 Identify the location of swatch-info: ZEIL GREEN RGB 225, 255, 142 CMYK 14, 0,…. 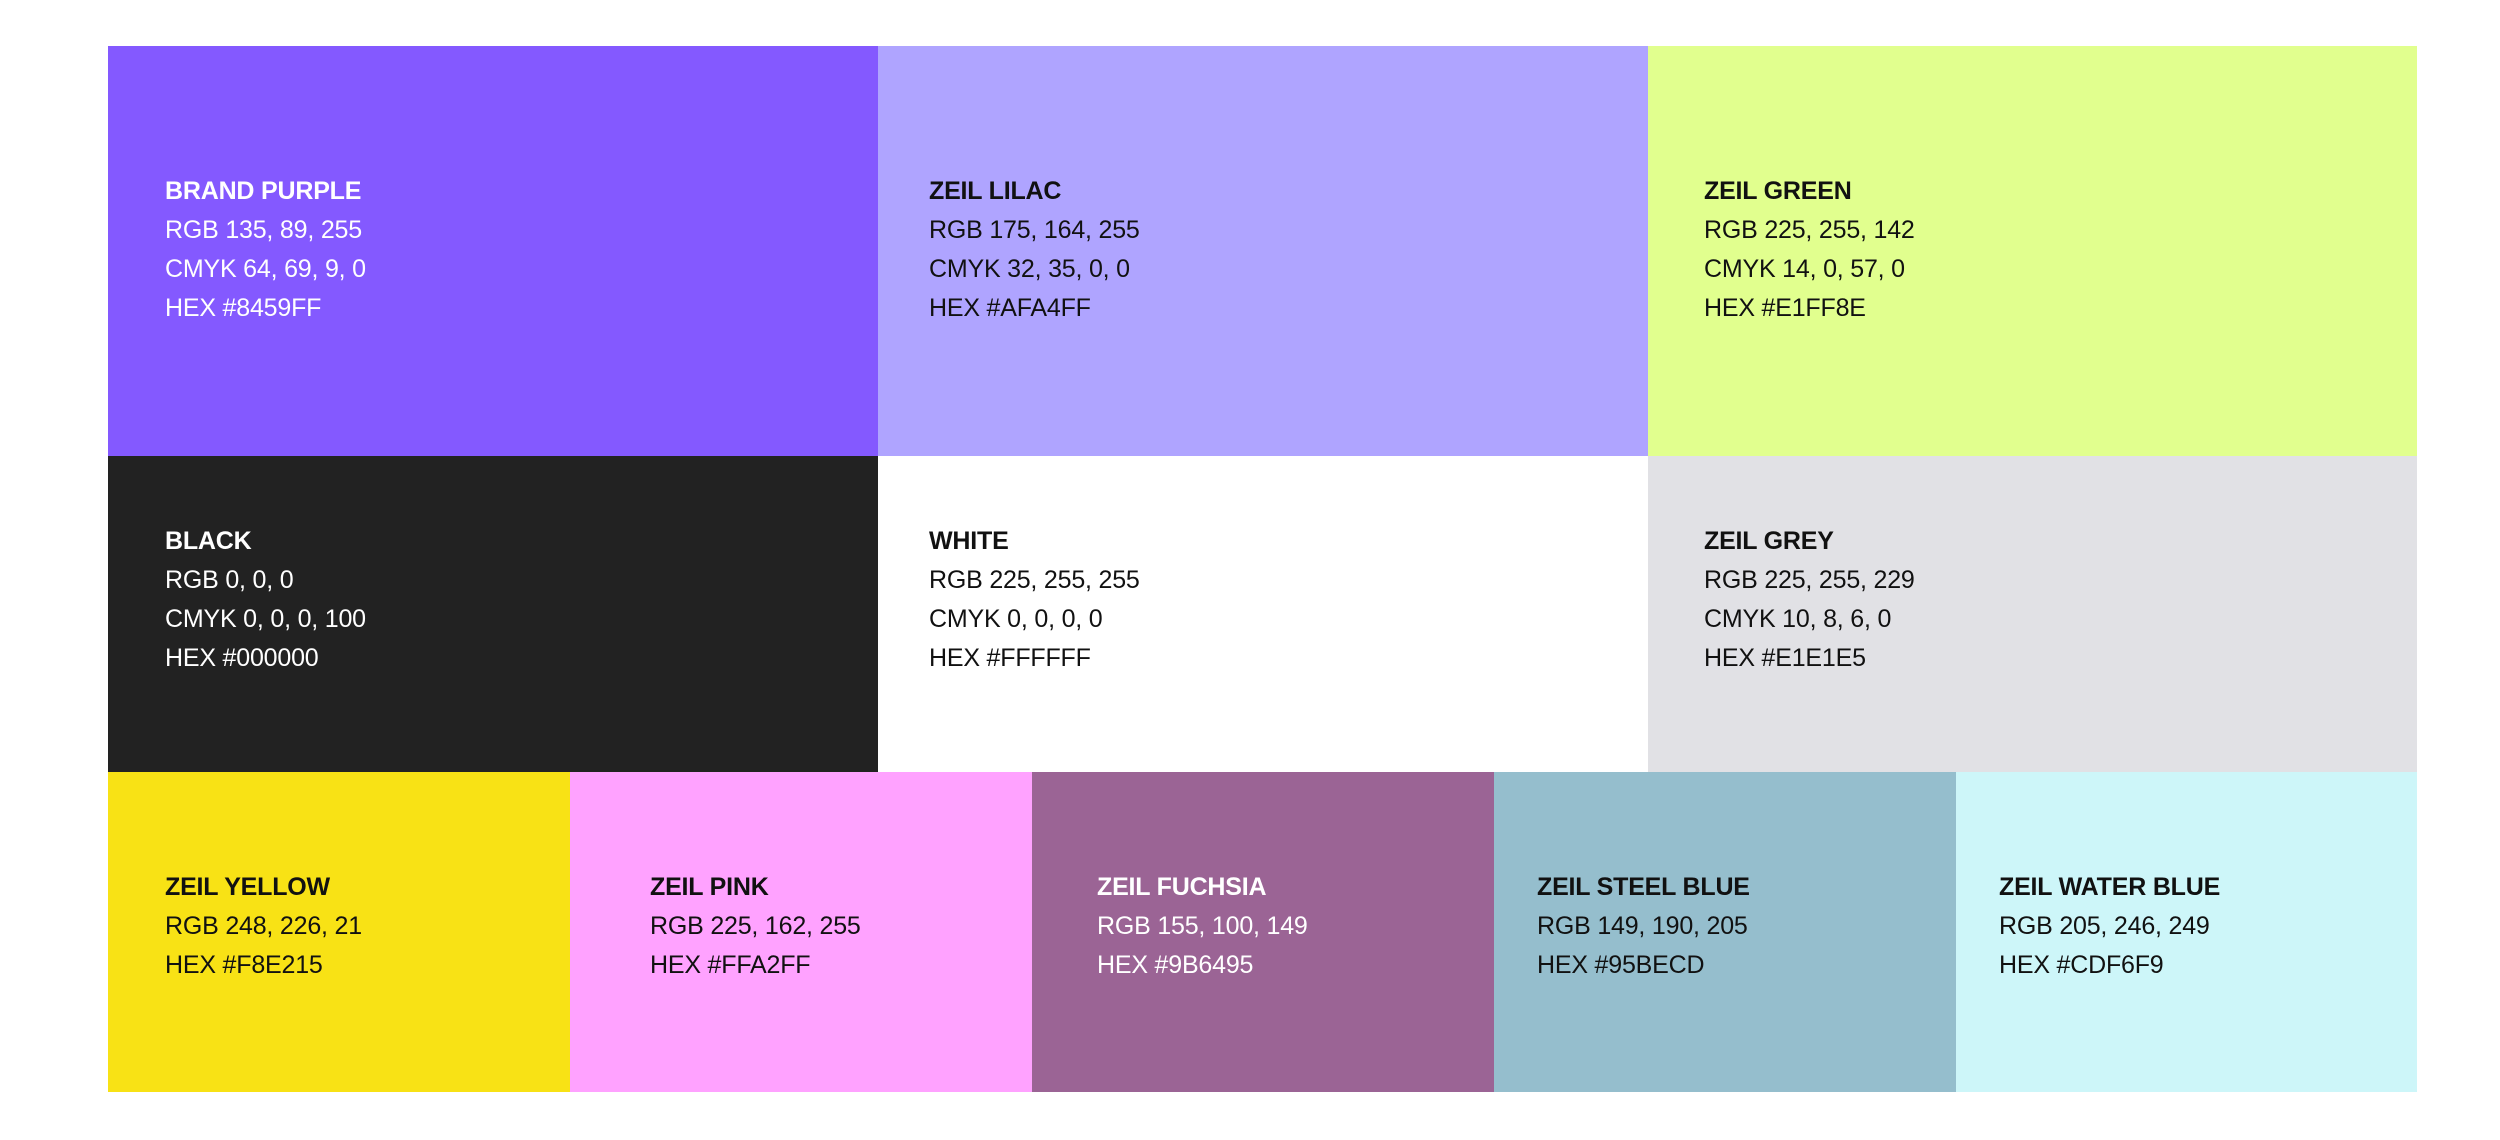
(1809, 250).